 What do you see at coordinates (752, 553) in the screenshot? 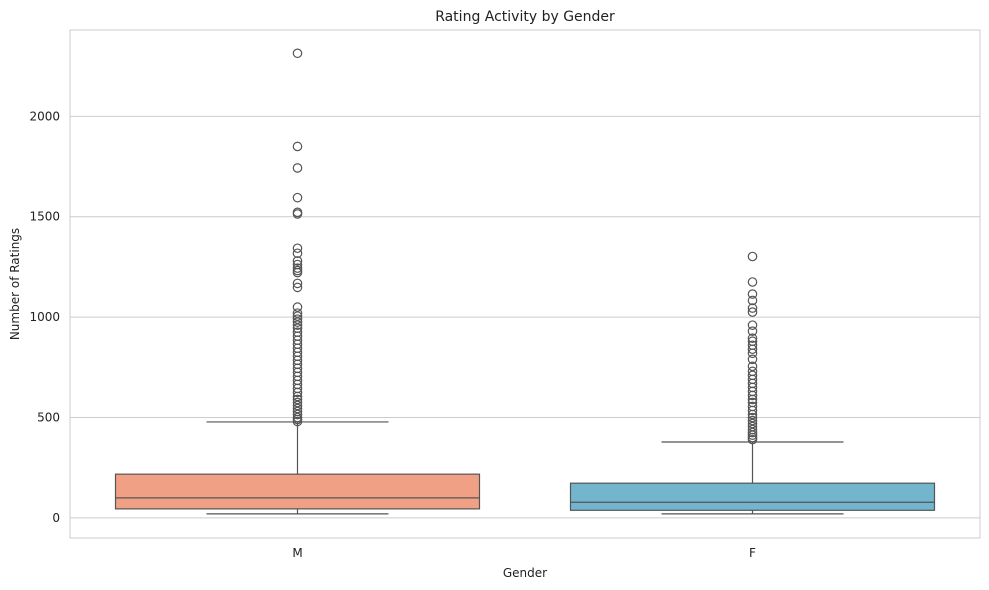
I see `x-tick-label: F` at bounding box center [752, 553].